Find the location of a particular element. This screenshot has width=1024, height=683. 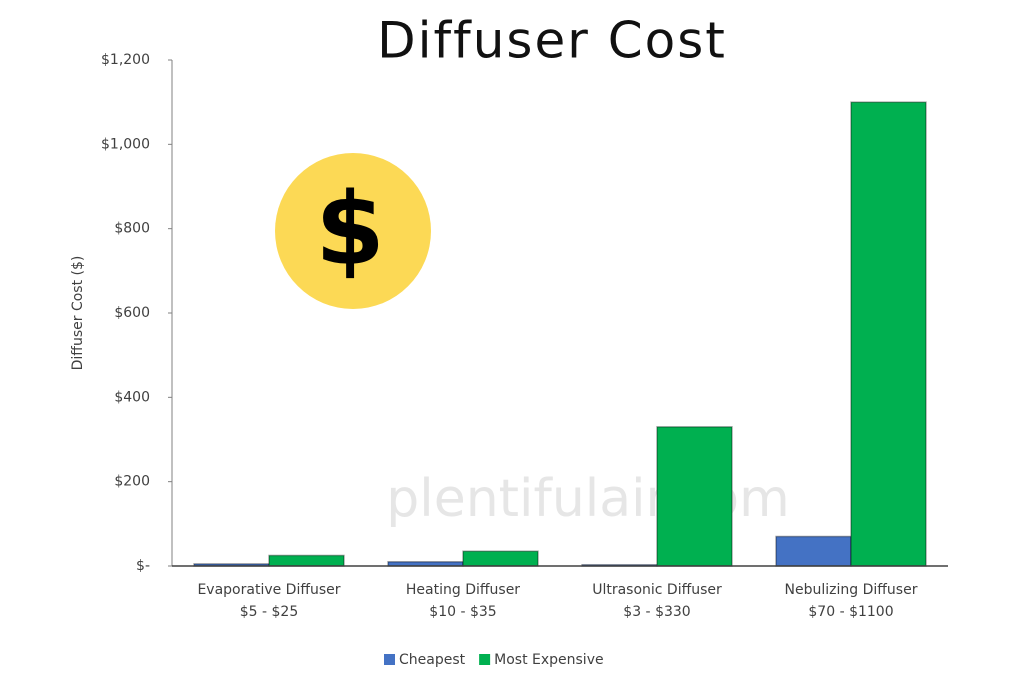

x-tick-label: $3 - $330 is located at coordinates (656, 612).